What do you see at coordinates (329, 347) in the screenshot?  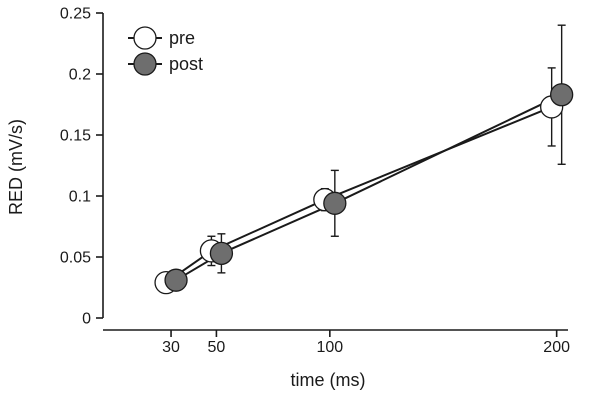 I see `x-tick-label: 100` at bounding box center [329, 347].